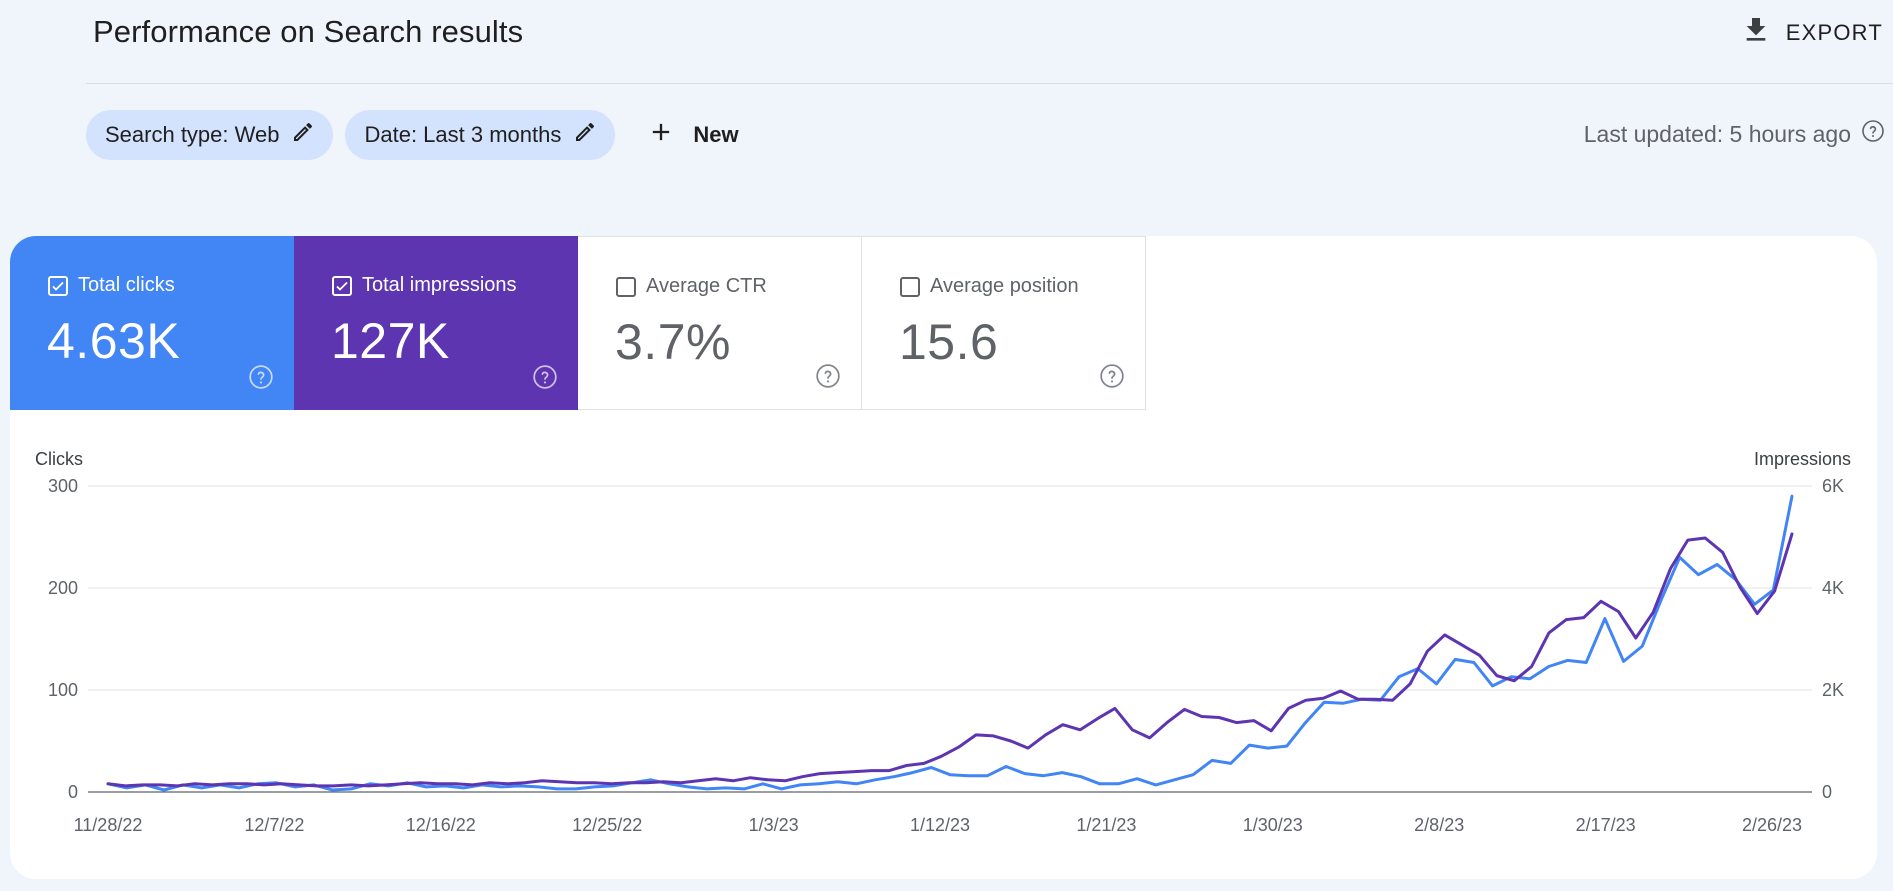  What do you see at coordinates (774, 825) in the screenshot?
I see `x-tick-label: 1/3/23` at bounding box center [774, 825].